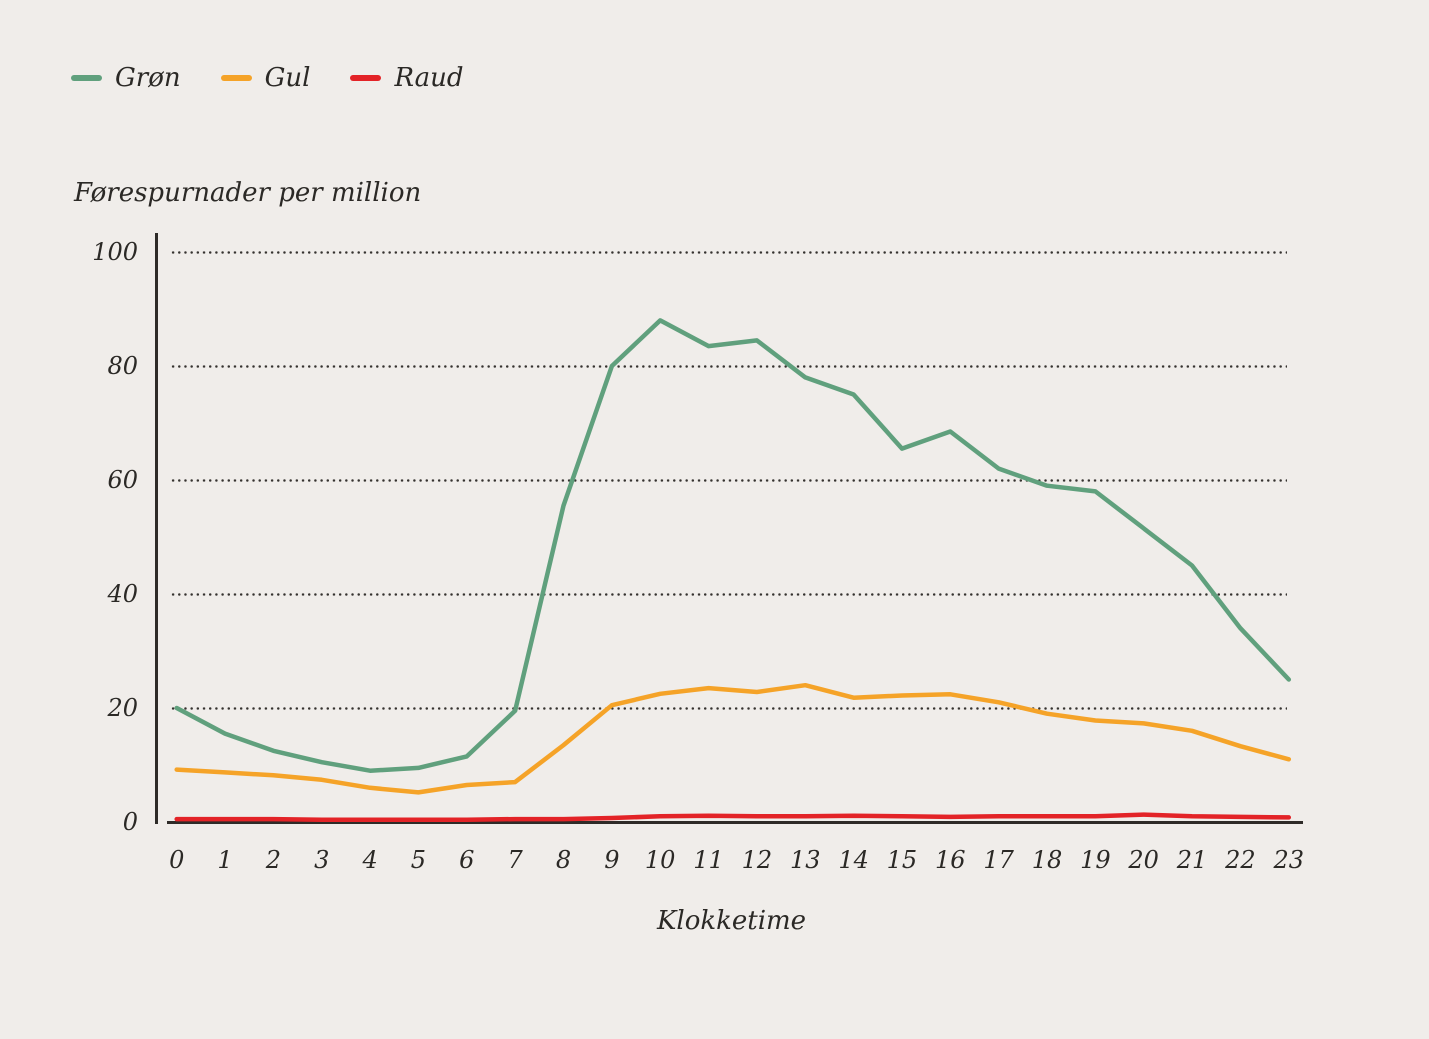  I want to click on x-tick-label-20: 20, so click(1143, 860).